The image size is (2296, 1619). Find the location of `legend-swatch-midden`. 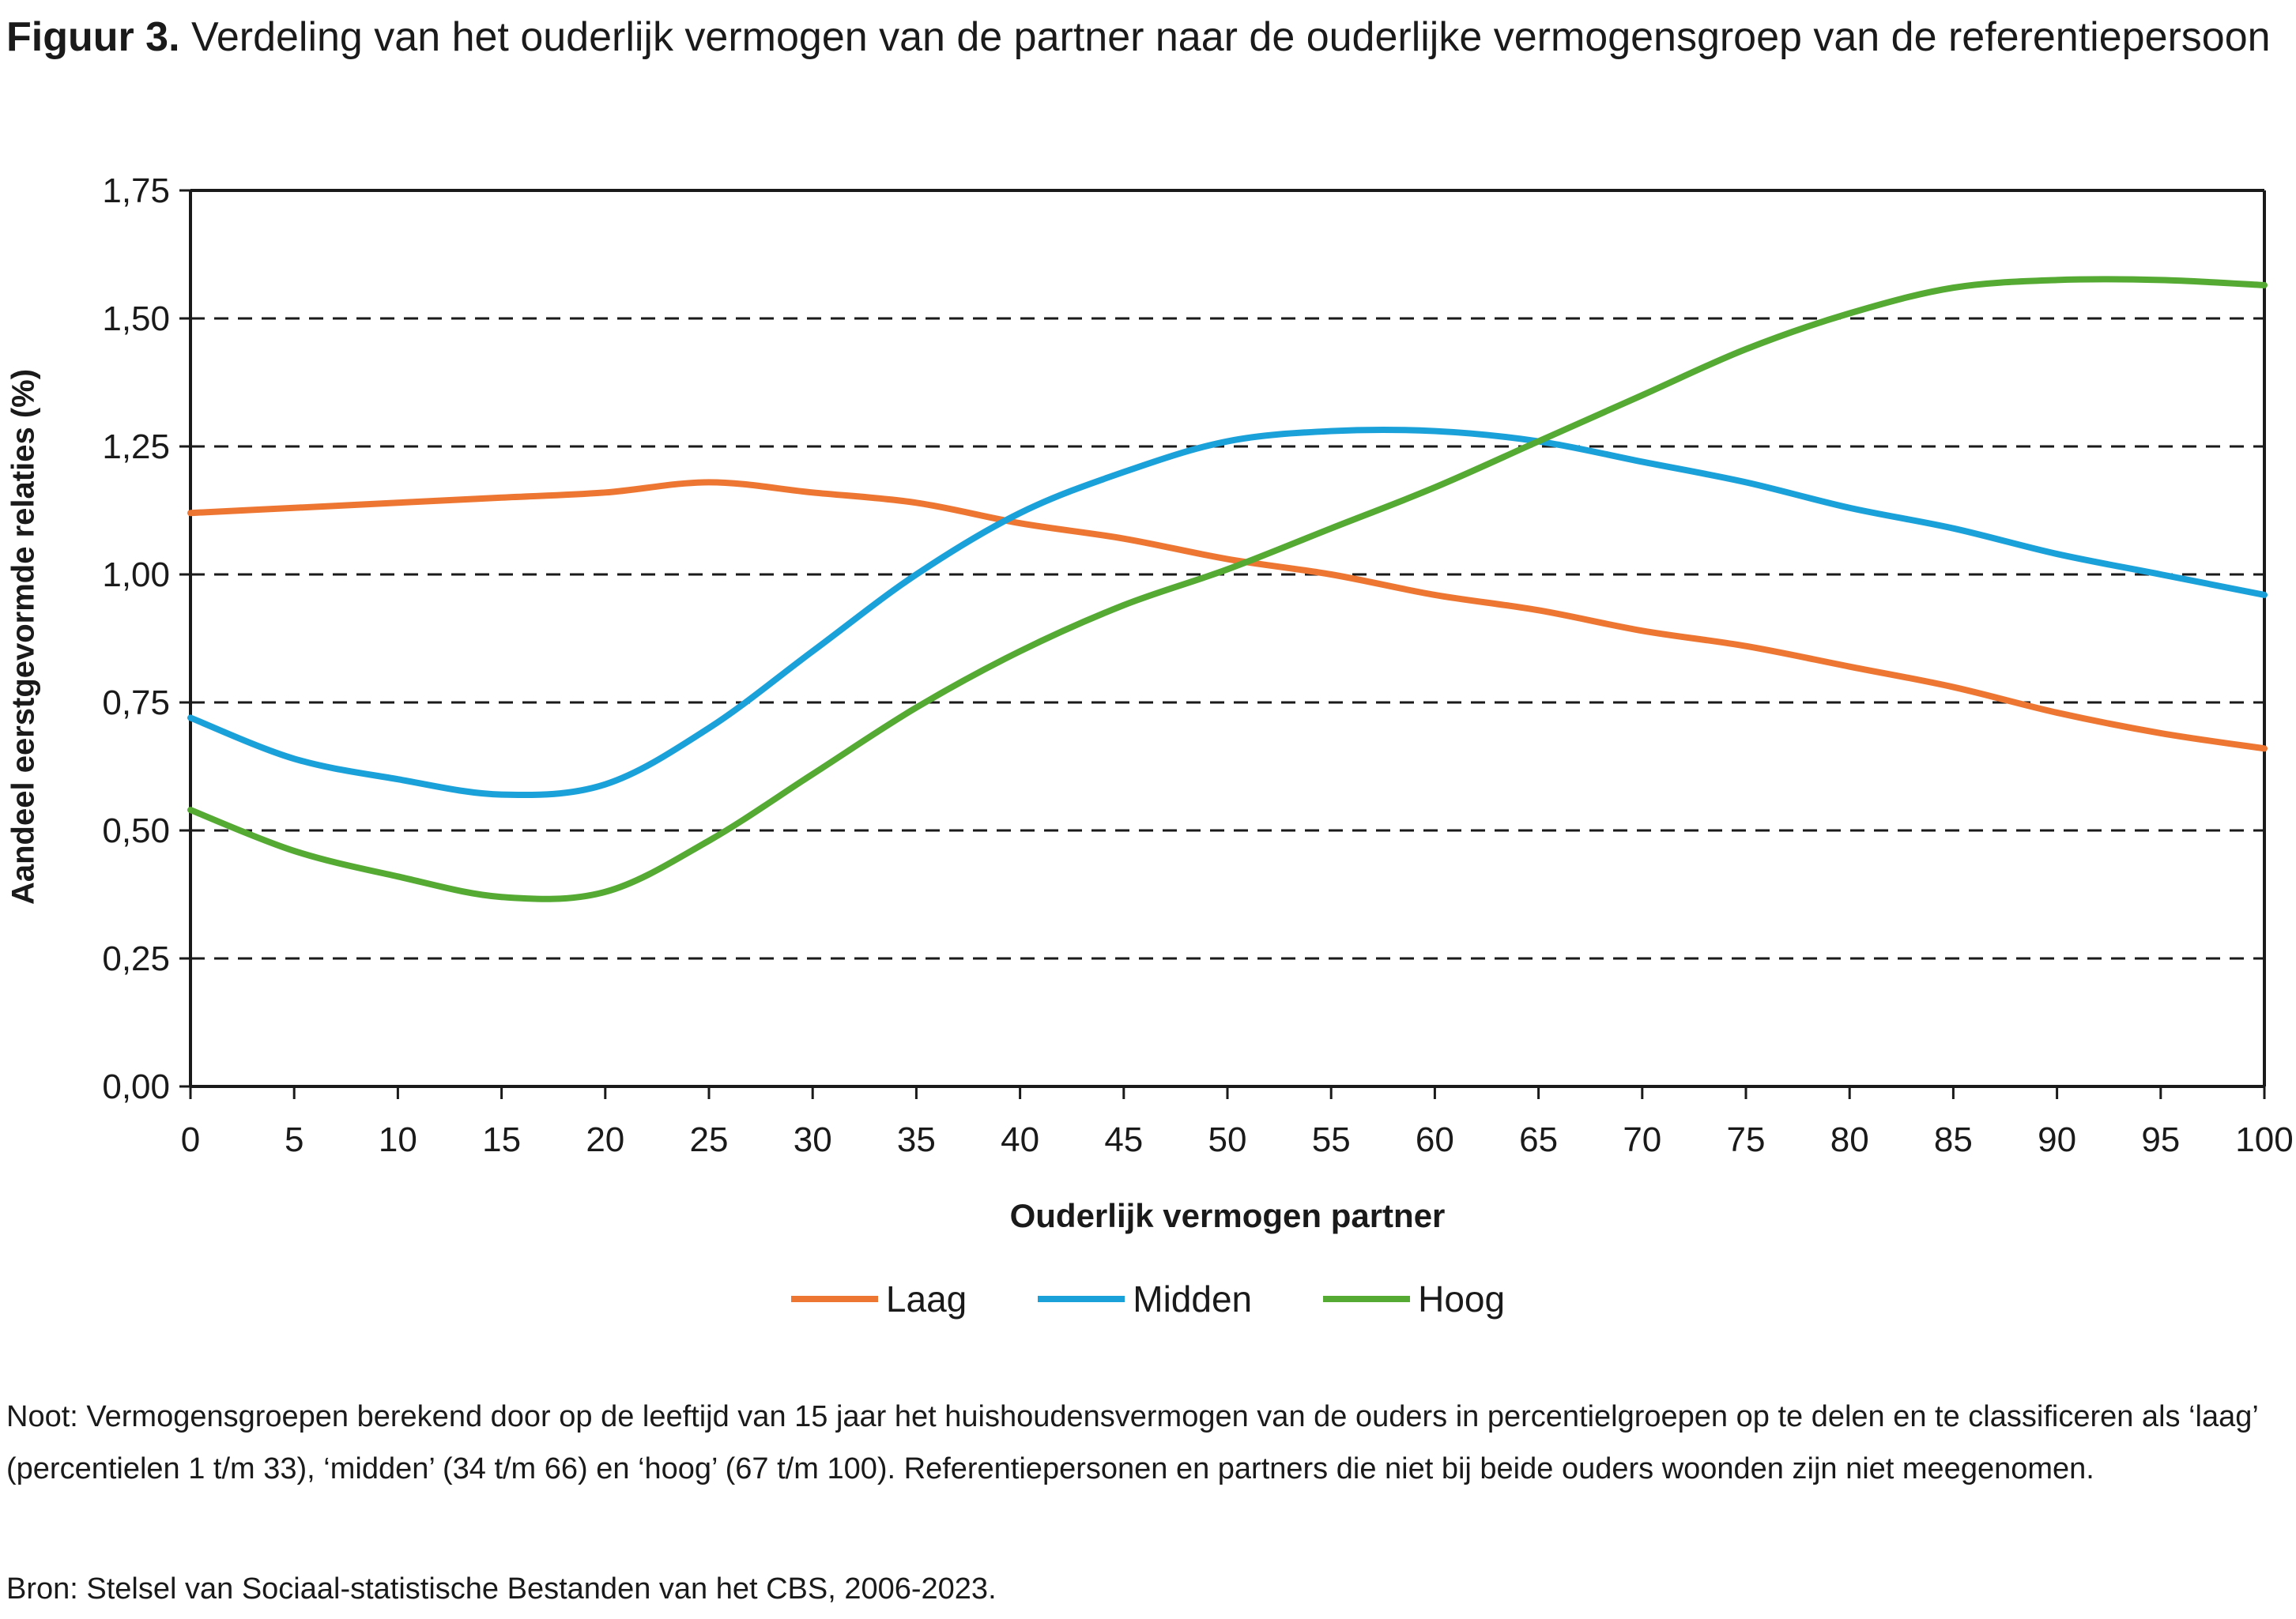

legend-swatch-midden is located at coordinates (1081, 1299).